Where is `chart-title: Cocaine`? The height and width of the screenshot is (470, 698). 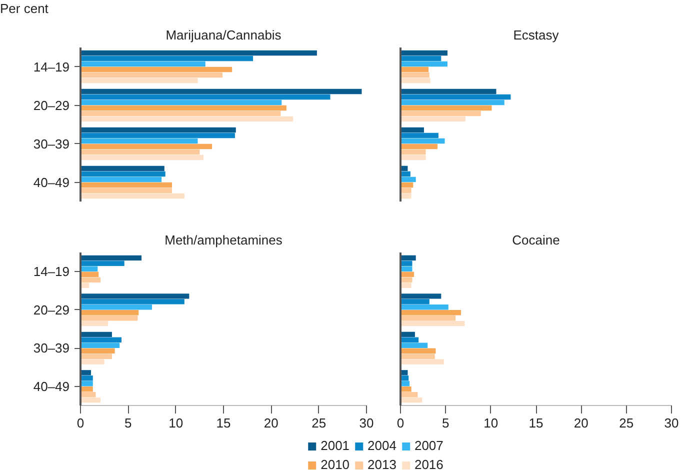
chart-title: Cocaine is located at coordinates (536, 240).